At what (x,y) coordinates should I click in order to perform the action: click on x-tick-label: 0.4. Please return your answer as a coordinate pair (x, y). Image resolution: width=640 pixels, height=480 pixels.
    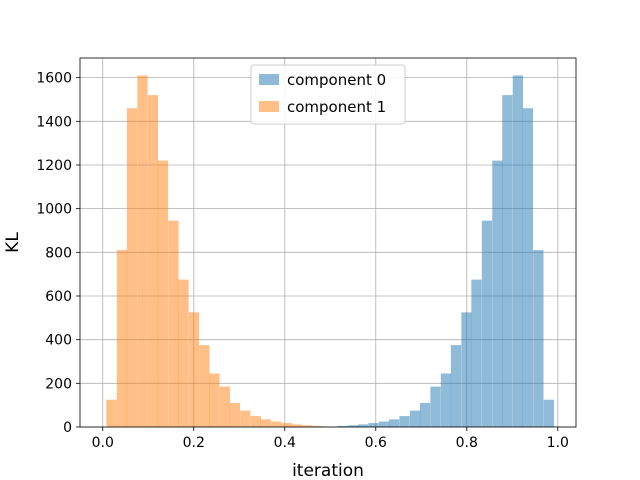
    Looking at the image, I should click on (285, 443).